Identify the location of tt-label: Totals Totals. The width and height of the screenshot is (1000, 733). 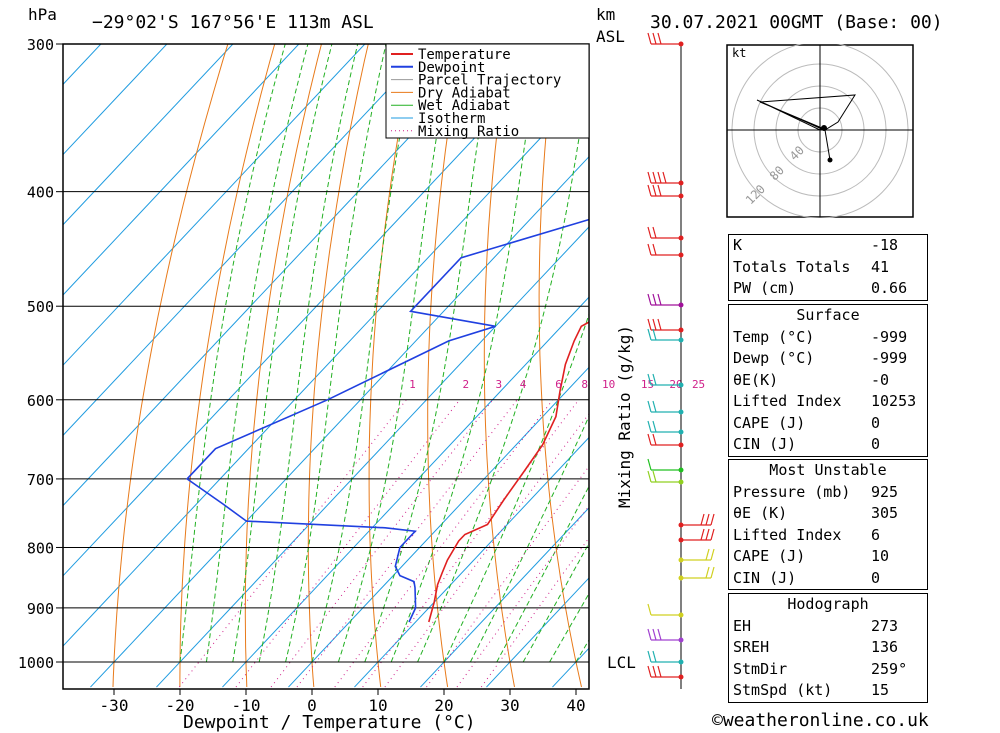
(792, 266).